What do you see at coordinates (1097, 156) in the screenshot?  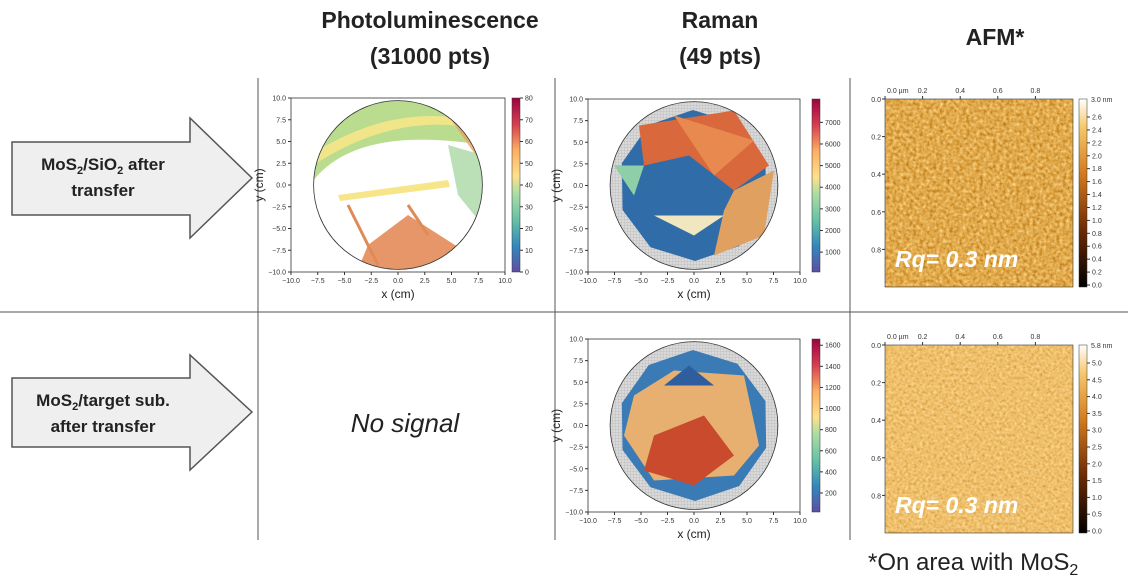 I see `colorbar-tick-label: 2.0` at bounding box center [1097, 156].